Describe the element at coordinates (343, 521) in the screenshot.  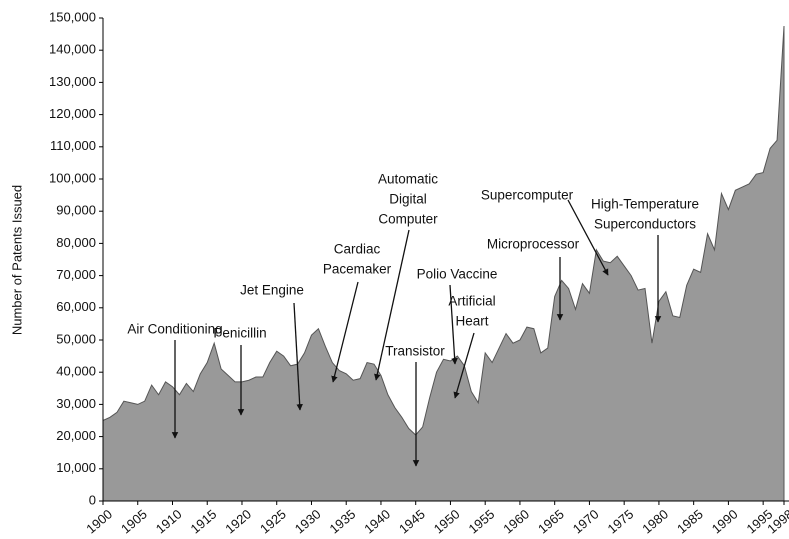
I see `x-tick-label: 1935` at that location.